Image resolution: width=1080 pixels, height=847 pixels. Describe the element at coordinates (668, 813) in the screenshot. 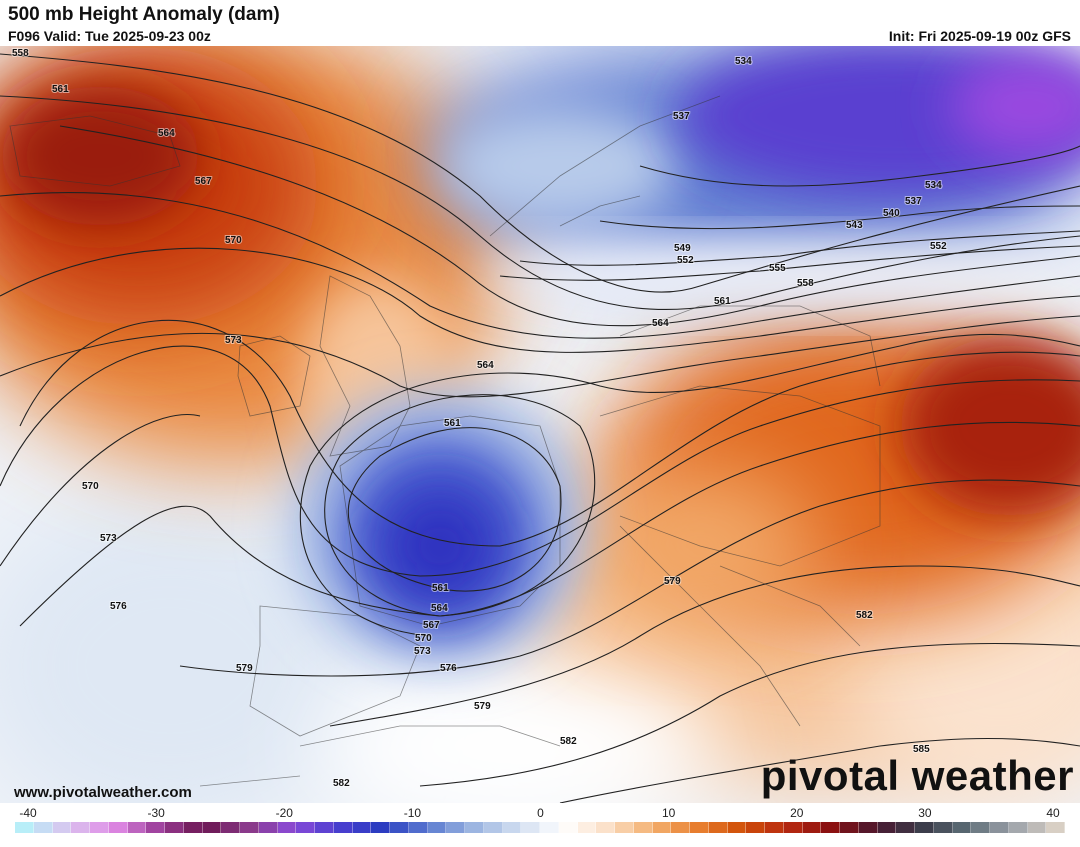

I see `colorbar-tick: 10` at that location.